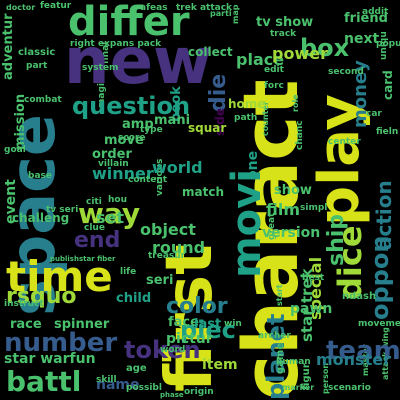  I want to click on word: scenario, so click(349, 388).